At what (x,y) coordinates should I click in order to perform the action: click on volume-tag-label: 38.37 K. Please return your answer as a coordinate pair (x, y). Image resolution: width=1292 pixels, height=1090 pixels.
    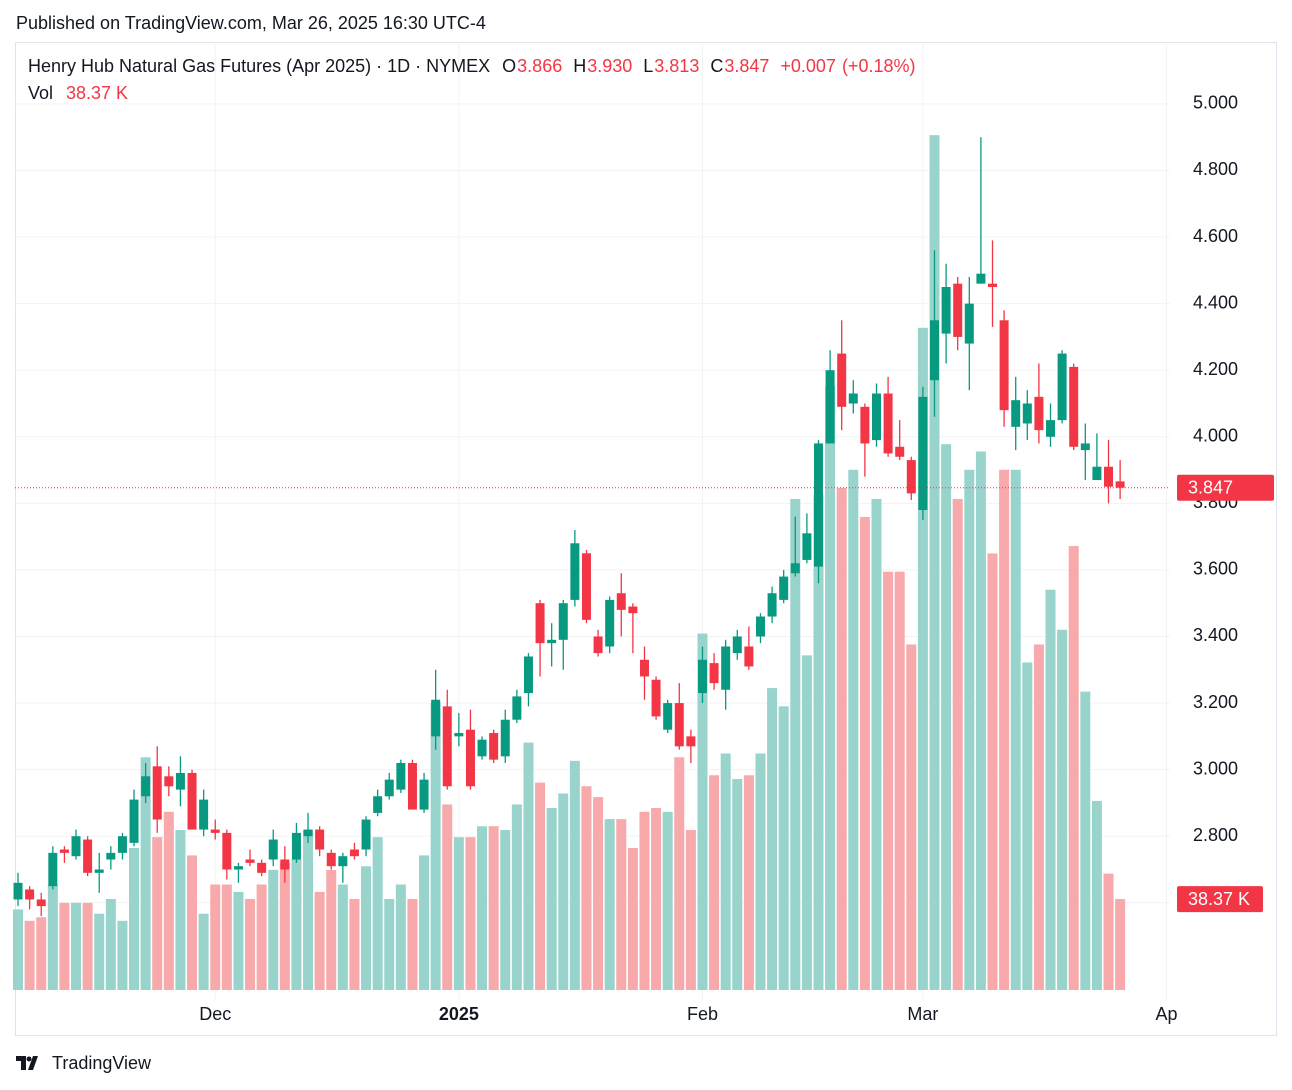
    Looking at the image, I should click on (1219, 899).